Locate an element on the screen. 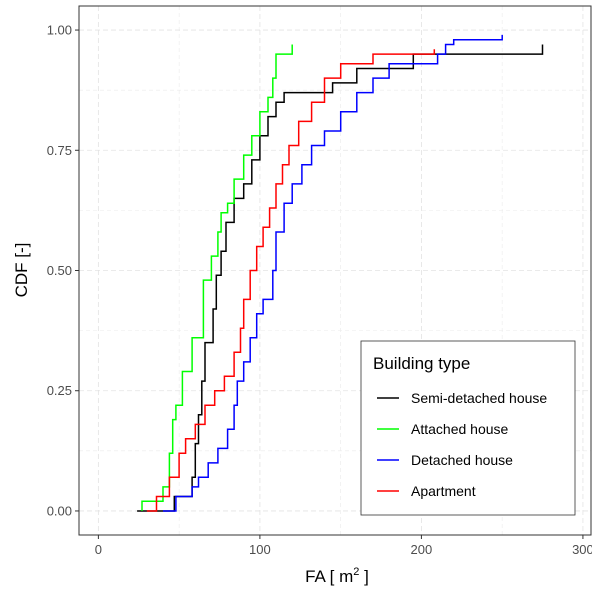 The width and height of the screenshot is (592, 591). legend-label: Attached house is located at coordinates (460, 429).